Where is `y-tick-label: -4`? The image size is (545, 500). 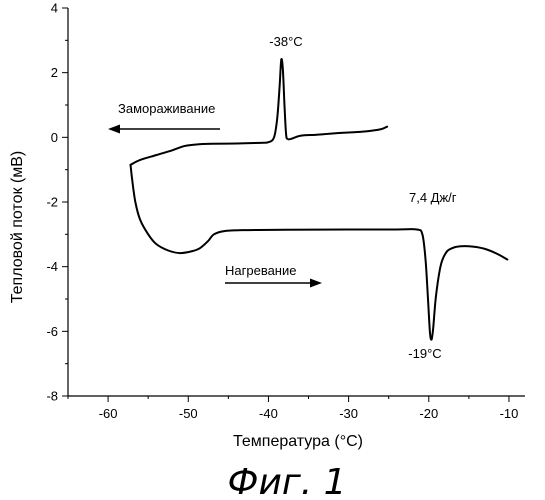 y-tick-label: -4 is located at coordinates (52, 266).